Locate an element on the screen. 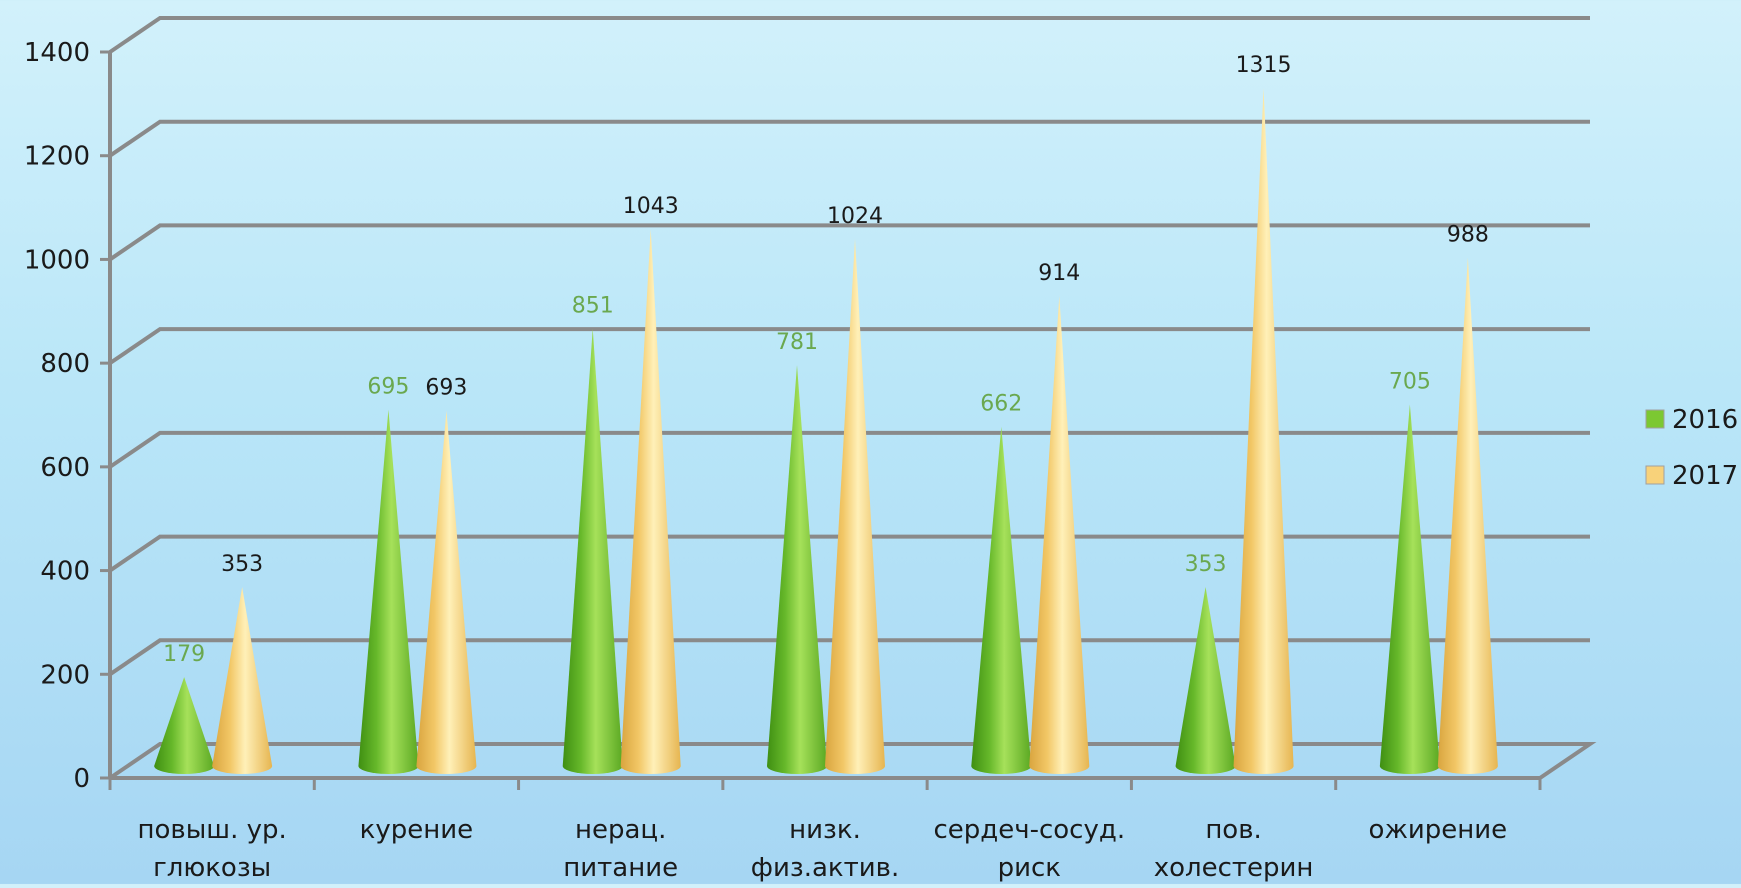 Image resolution: width=1741 pixels, height=888 pixels. category-label: риск is located at coordinates (1029, 868).